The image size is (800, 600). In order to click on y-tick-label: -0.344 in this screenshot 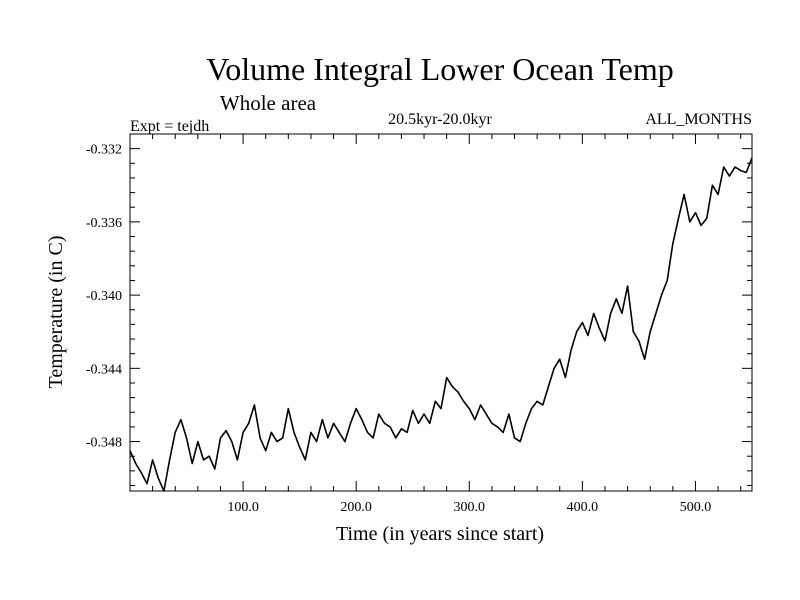, I will do `click(104, 369)`.